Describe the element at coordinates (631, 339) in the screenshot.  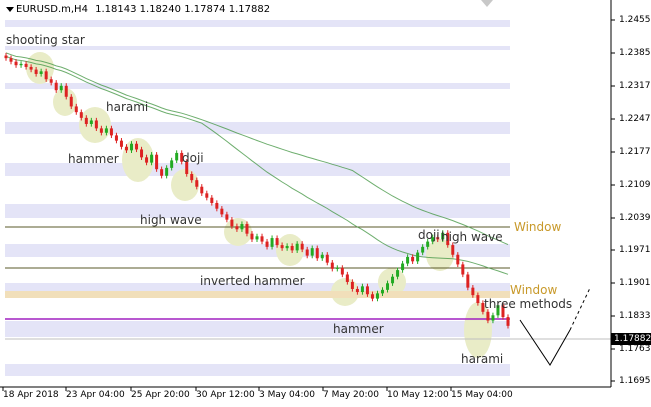
I see `current-price-badge: 1.17882` at that location.